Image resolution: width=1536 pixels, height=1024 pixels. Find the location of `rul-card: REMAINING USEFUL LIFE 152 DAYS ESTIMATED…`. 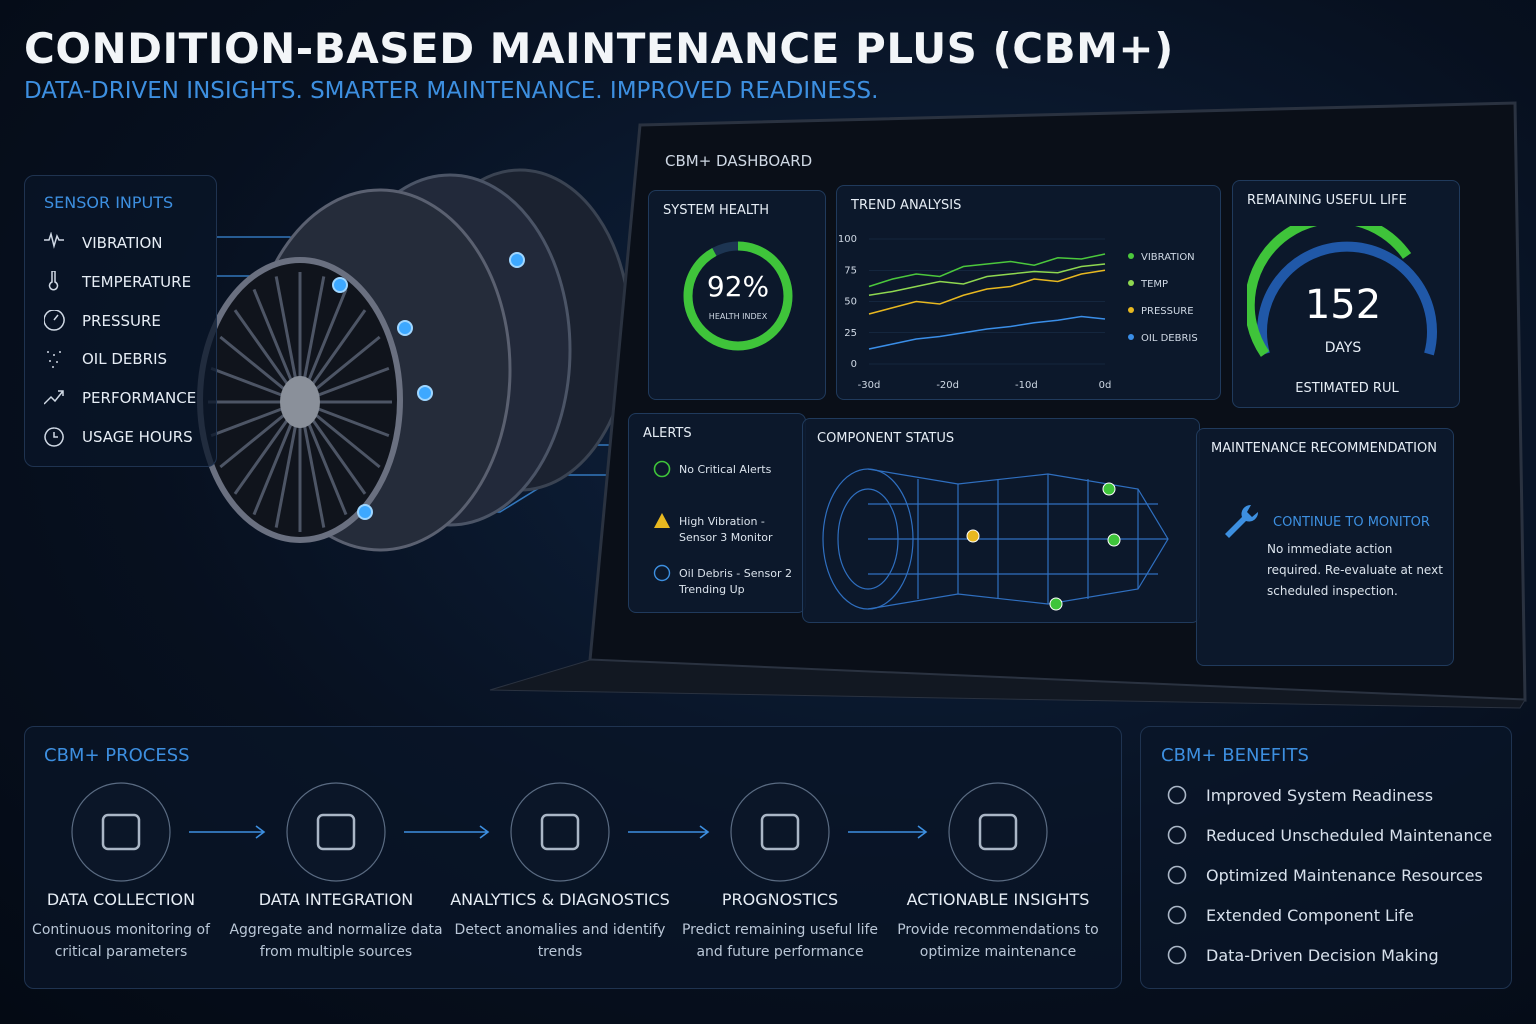

rul-card: REMAINING USEFUL LIFE 152 DAYS ESTIMATED… is located at coordinates (1346, 294).